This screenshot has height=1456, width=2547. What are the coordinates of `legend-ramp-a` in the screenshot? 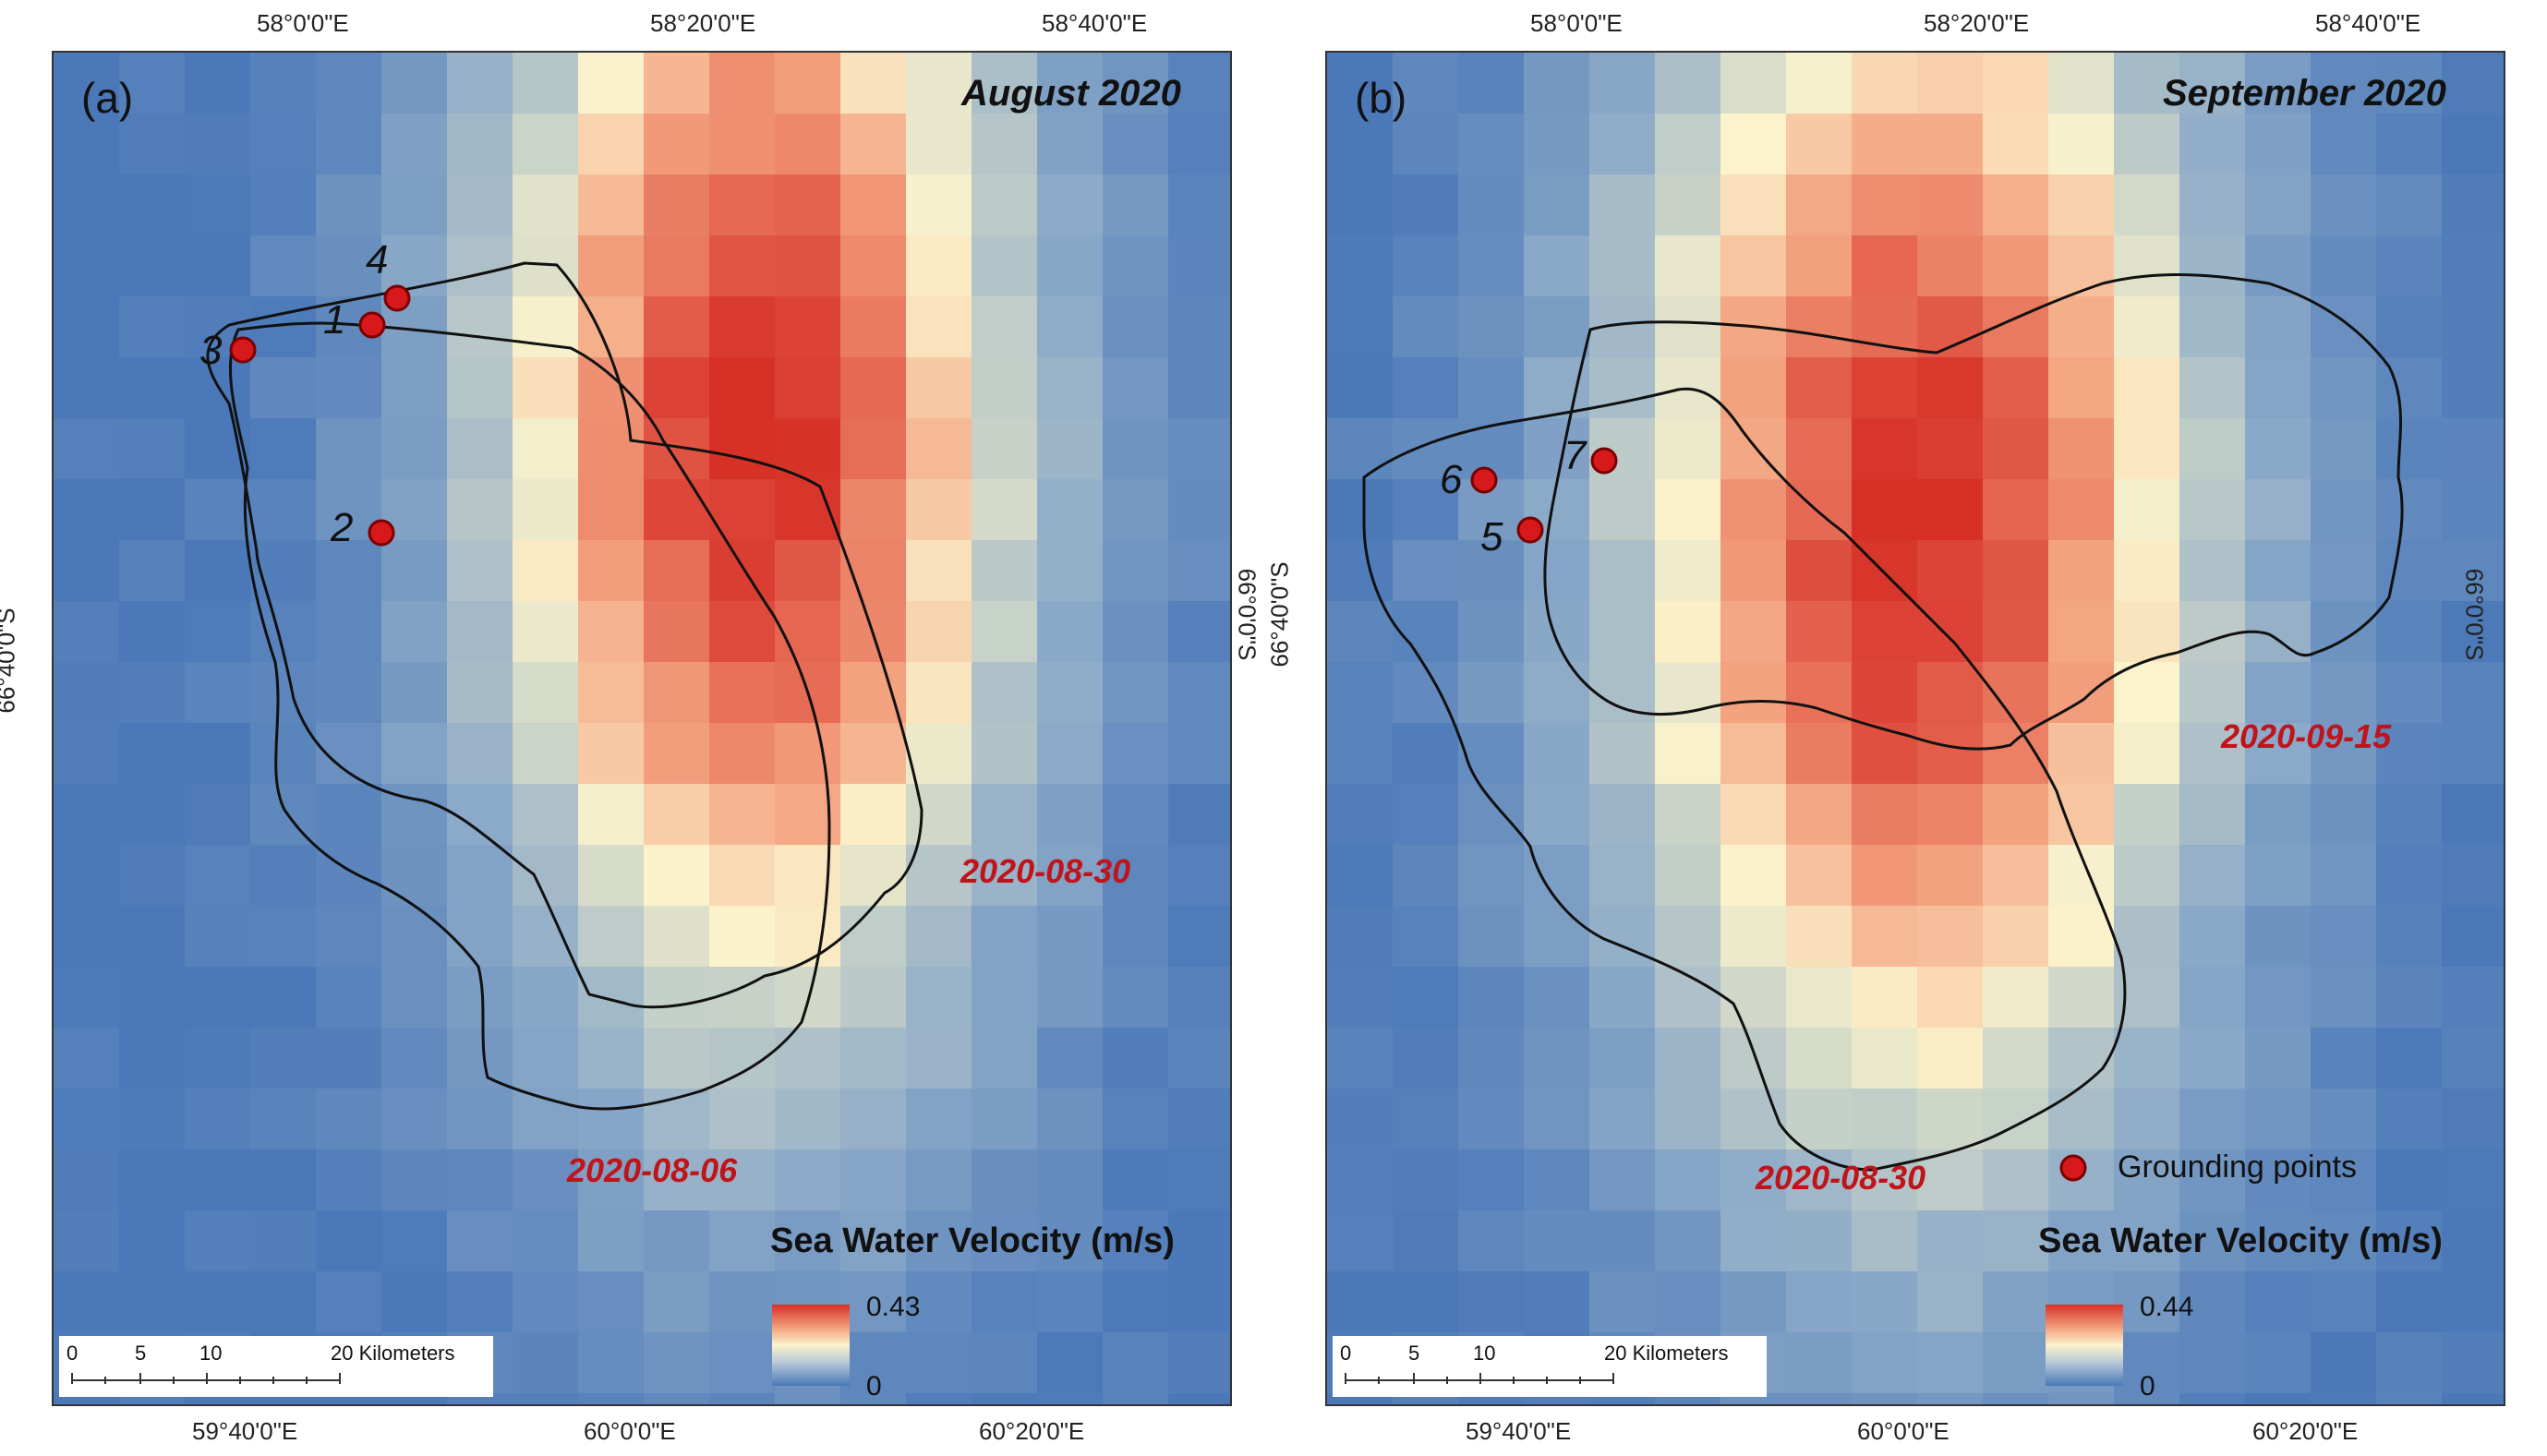 It's located at (811, 1345).